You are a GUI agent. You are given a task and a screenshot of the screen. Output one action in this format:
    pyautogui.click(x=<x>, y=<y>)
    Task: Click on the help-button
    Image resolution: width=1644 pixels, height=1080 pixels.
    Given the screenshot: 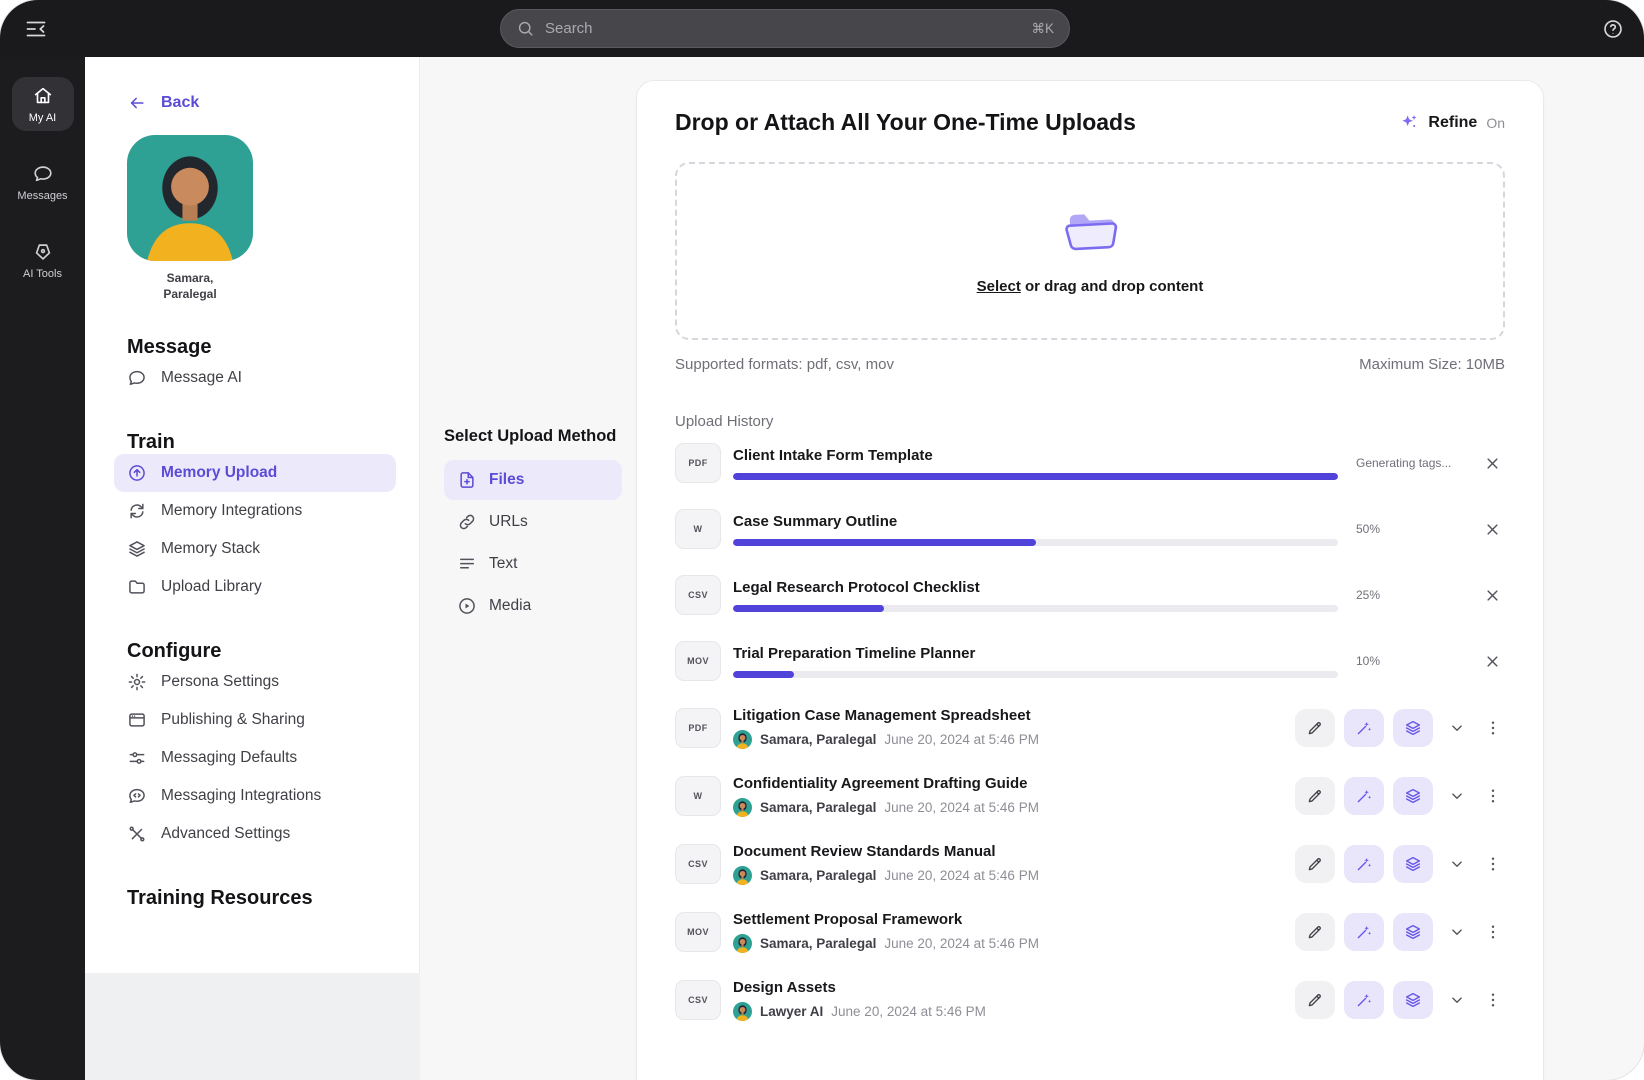 What is the action you would take?
    pyautogui.click(x=1613, y=29)
    